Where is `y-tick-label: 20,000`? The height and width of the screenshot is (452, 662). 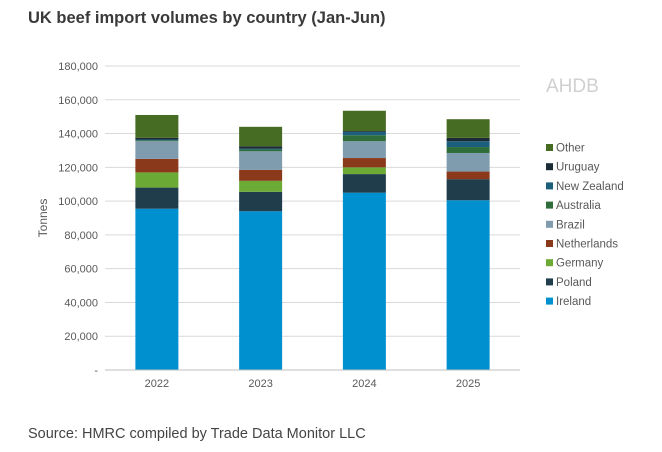
y-tick-label: 20,000 is located at coordinates (81, 337).